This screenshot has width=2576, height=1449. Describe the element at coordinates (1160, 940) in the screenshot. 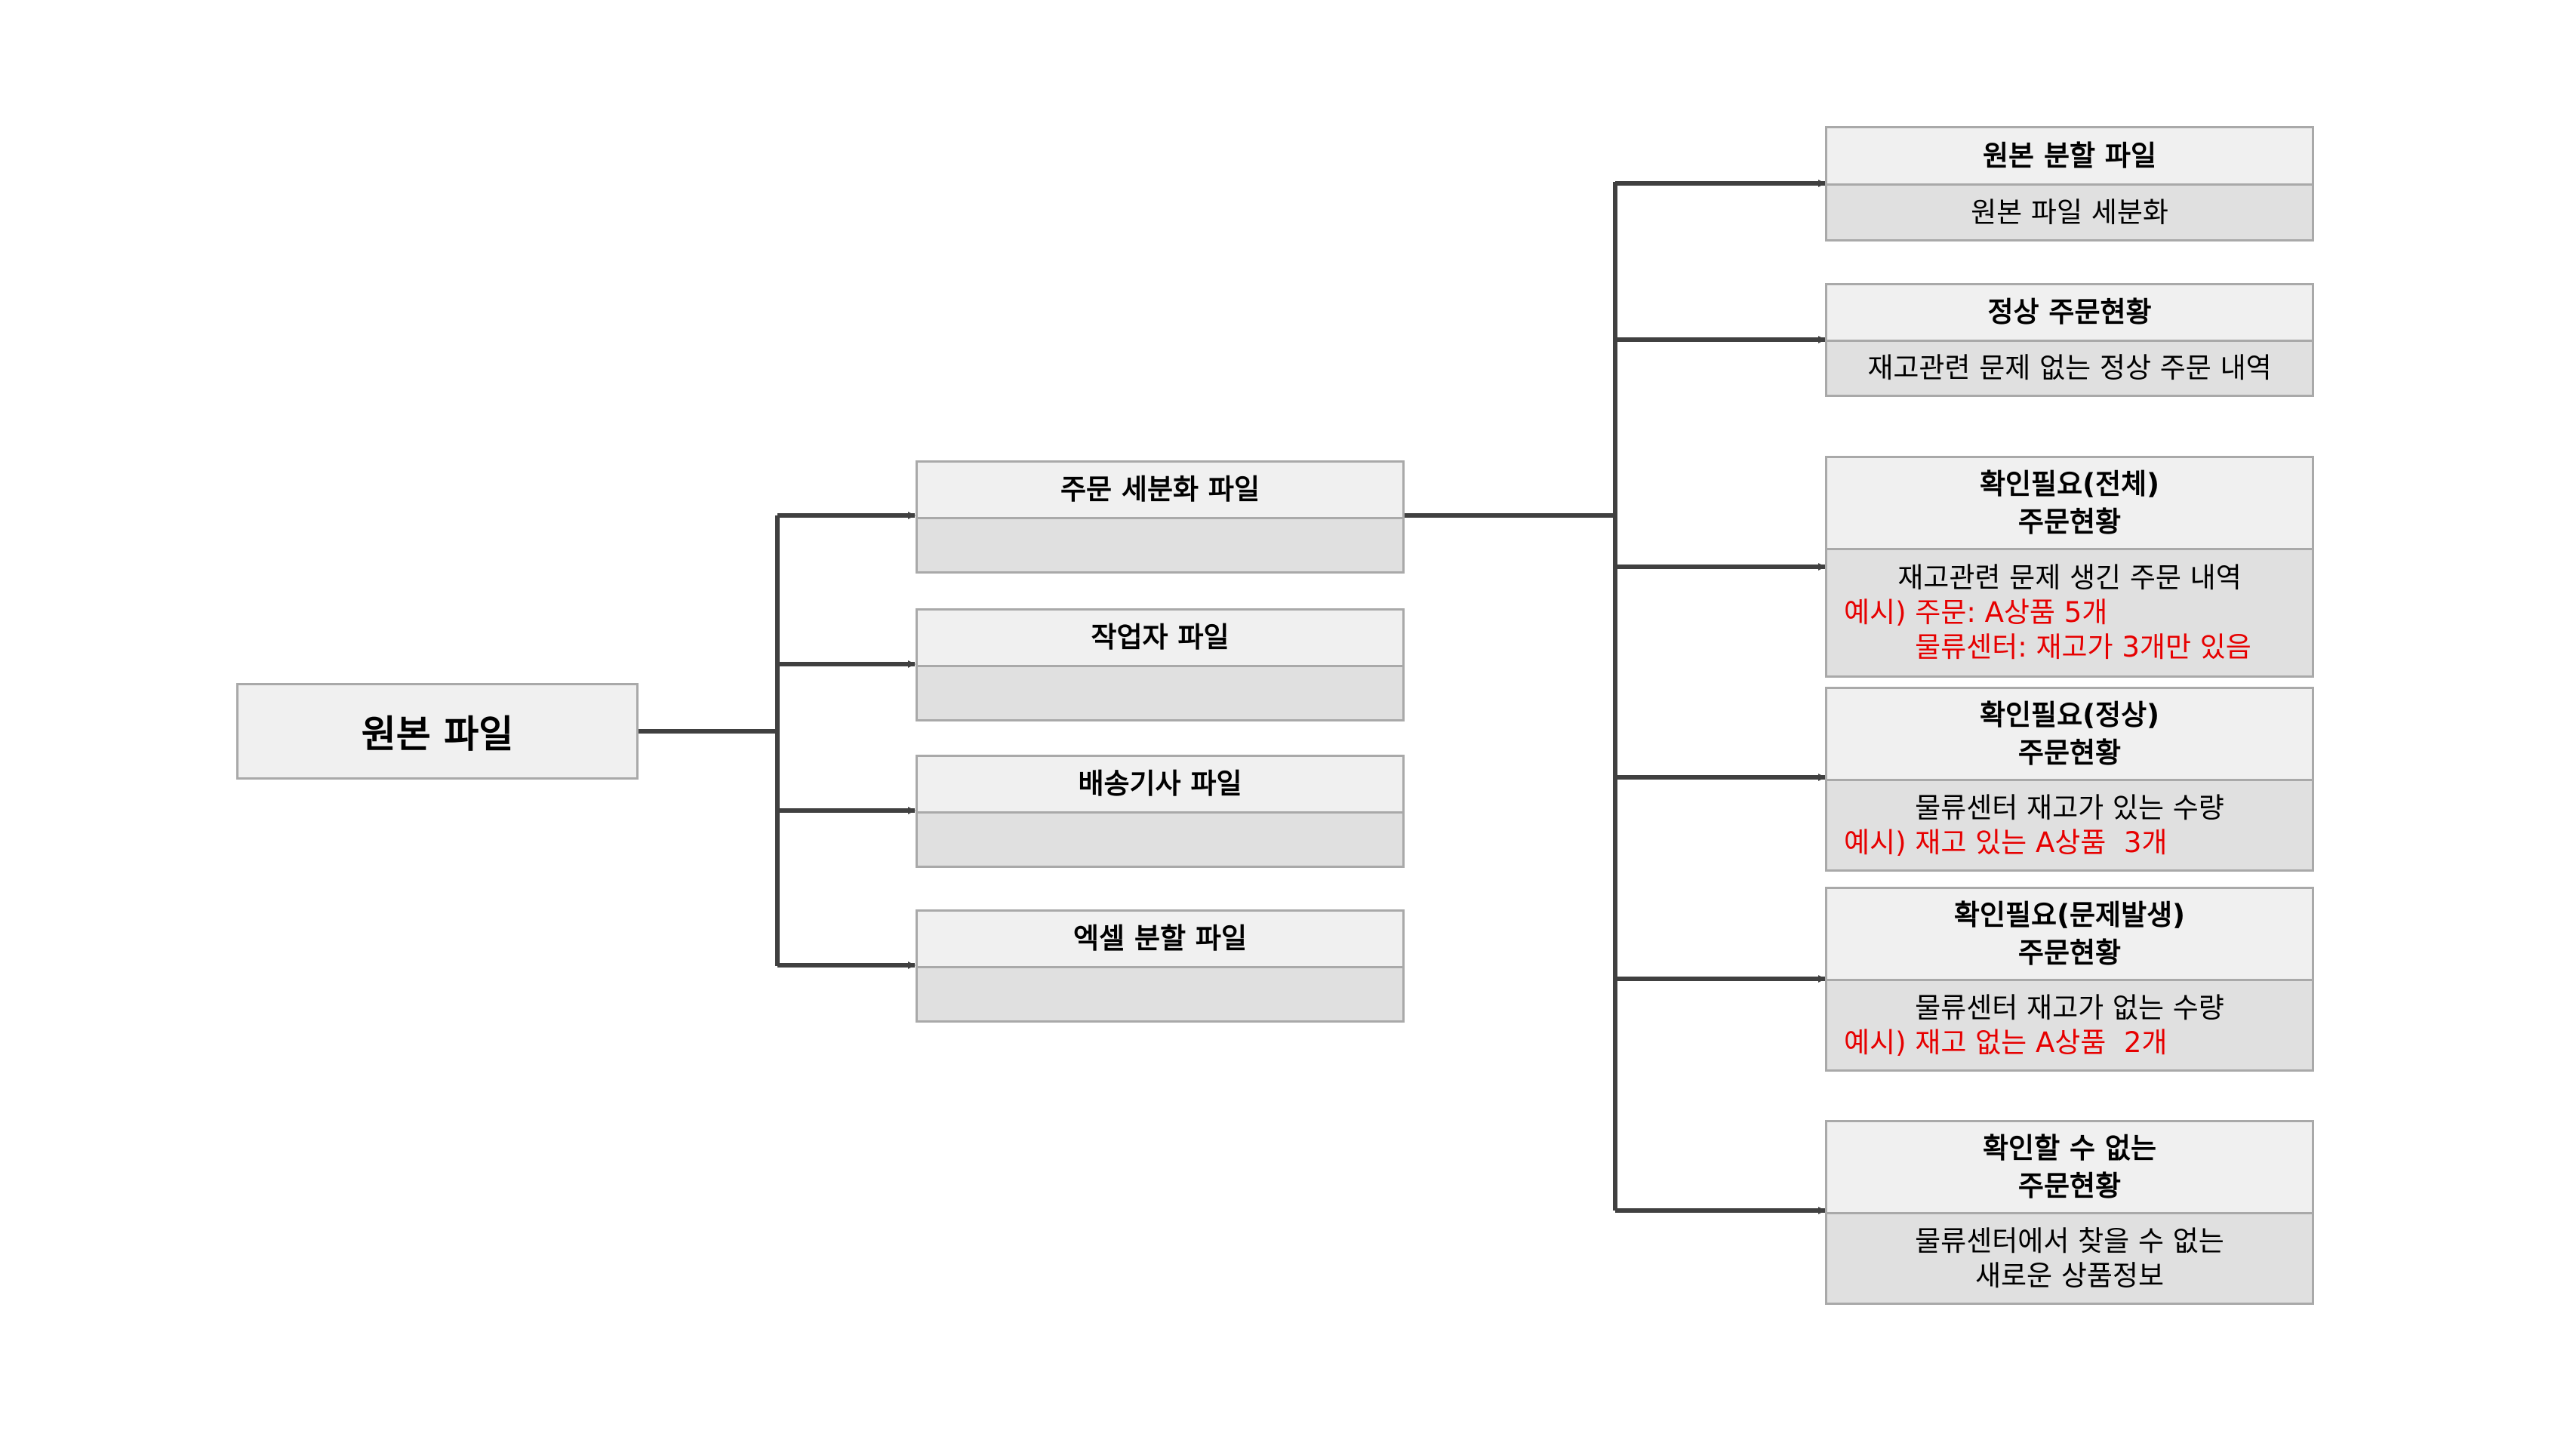

I see `middle-node-title: 엑셀 분할 파일` at that location.